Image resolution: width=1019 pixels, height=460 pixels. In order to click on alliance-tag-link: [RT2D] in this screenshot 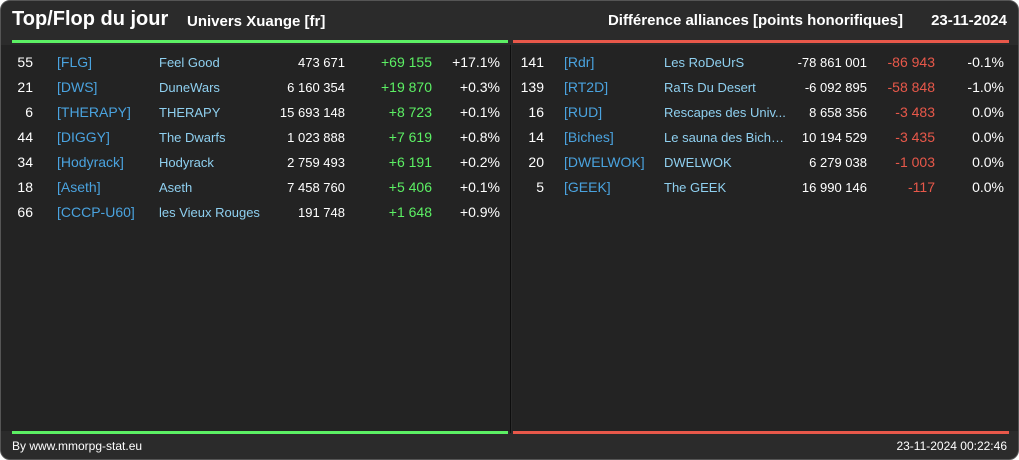, I will do `click(586, 87)`.